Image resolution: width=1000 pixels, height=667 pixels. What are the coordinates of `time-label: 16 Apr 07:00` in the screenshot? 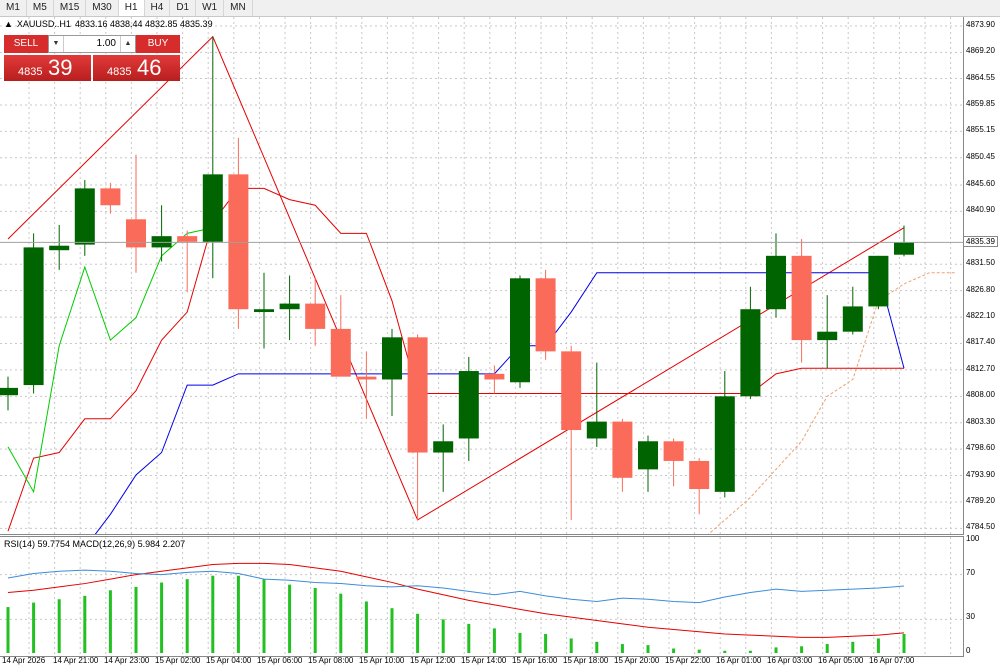 It's located at (892, 660).